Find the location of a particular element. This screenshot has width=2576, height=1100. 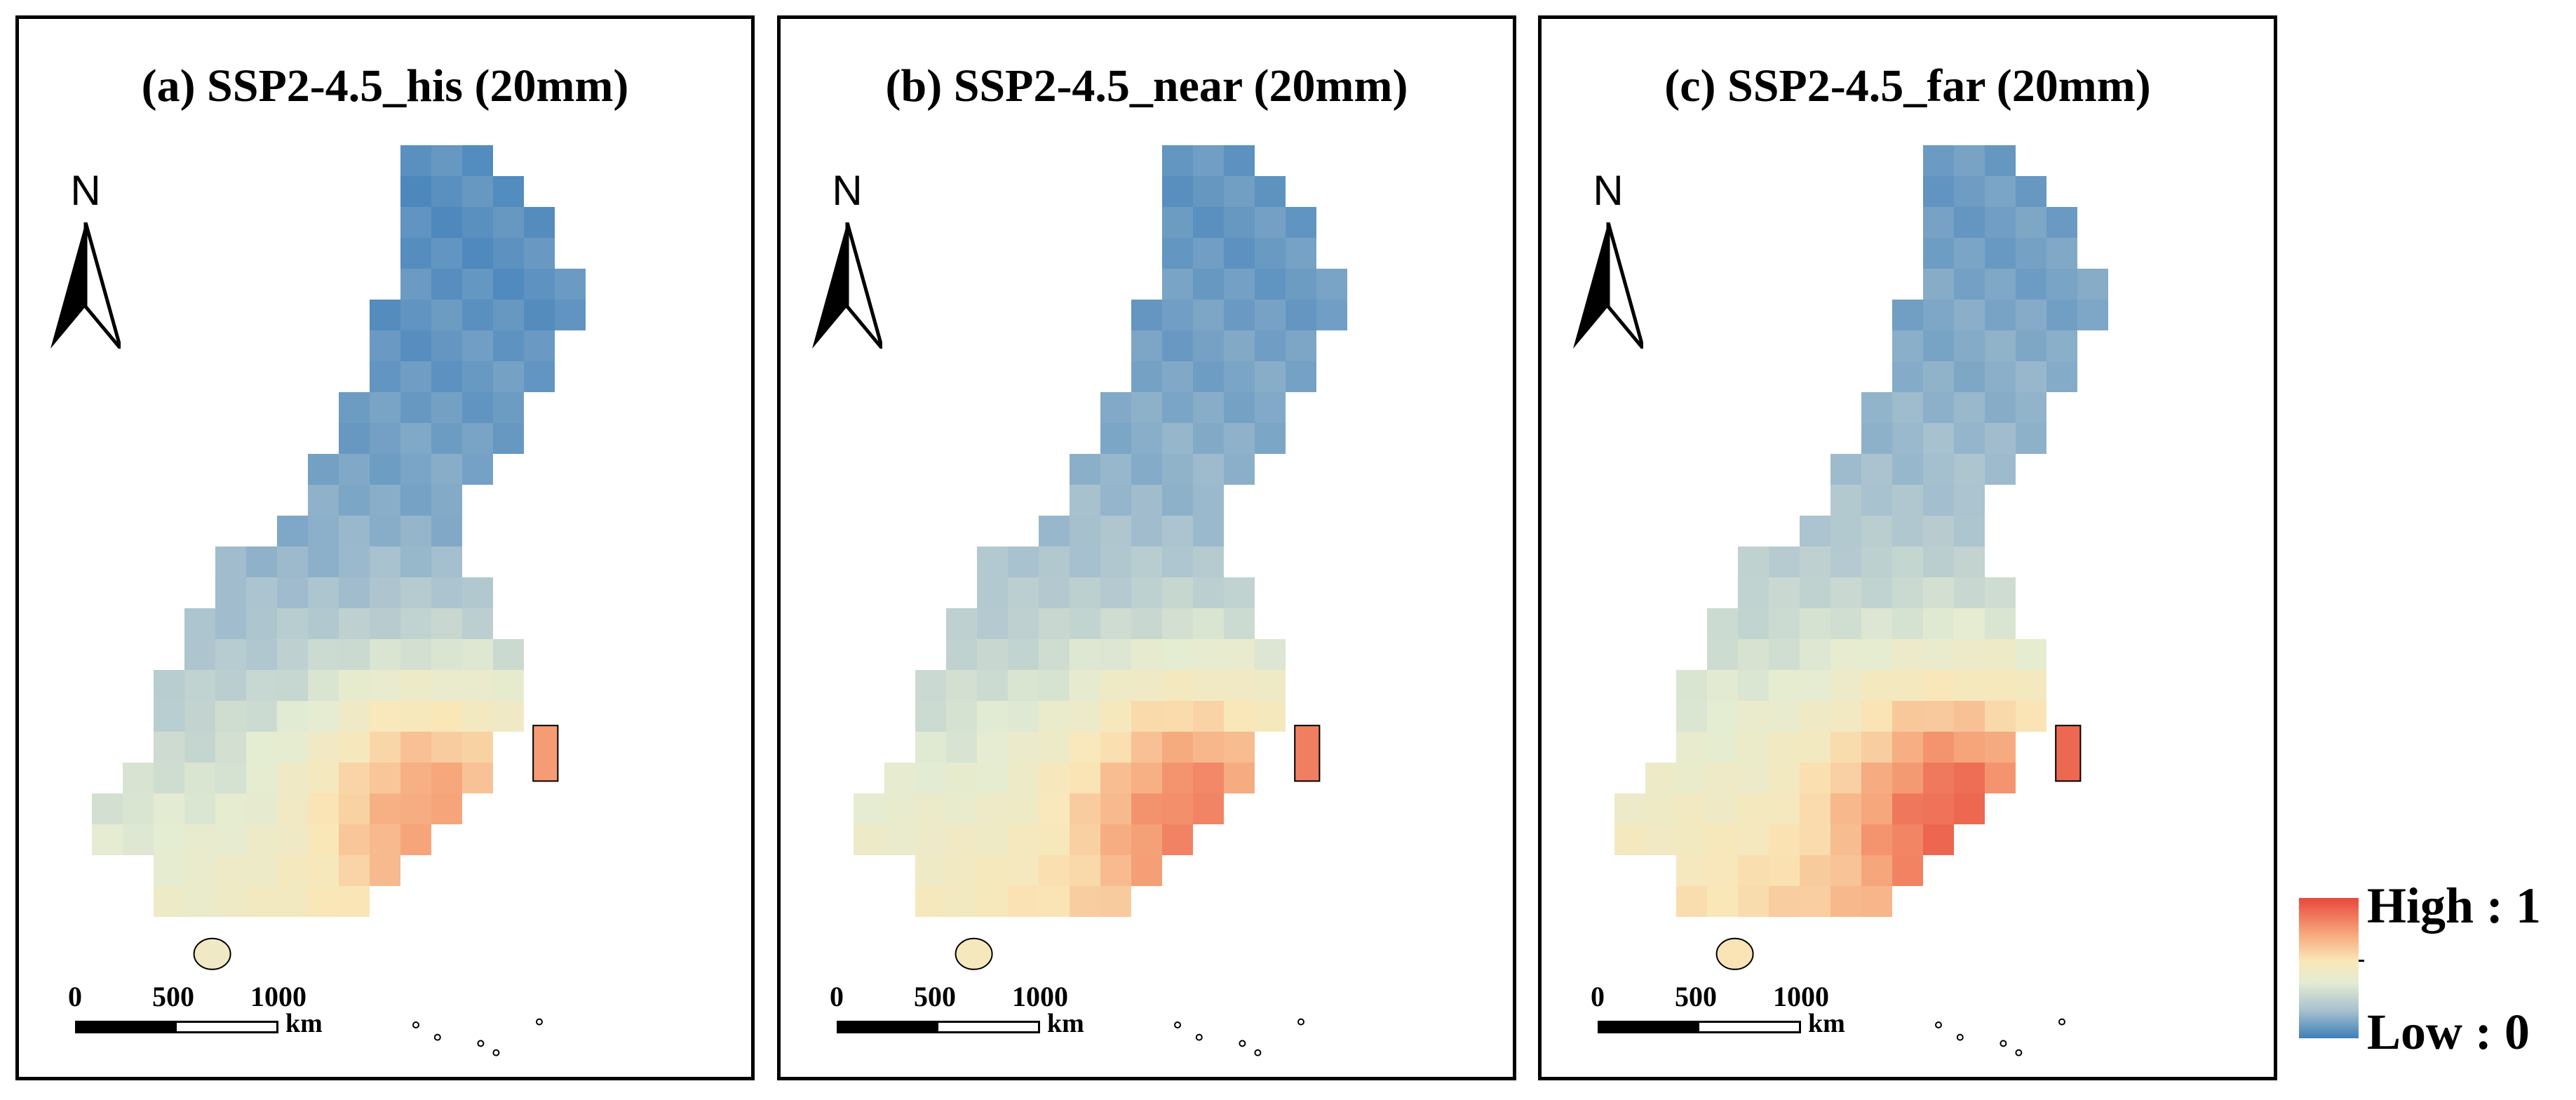

island-taiwan is located at coordinates (545, 754).